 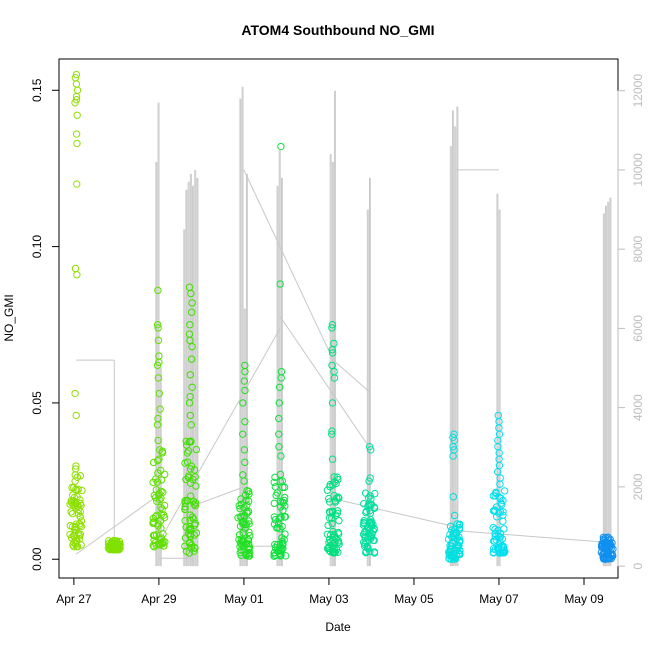 I want to click on x-tick-label: May 05, so click(x=414, y=599).